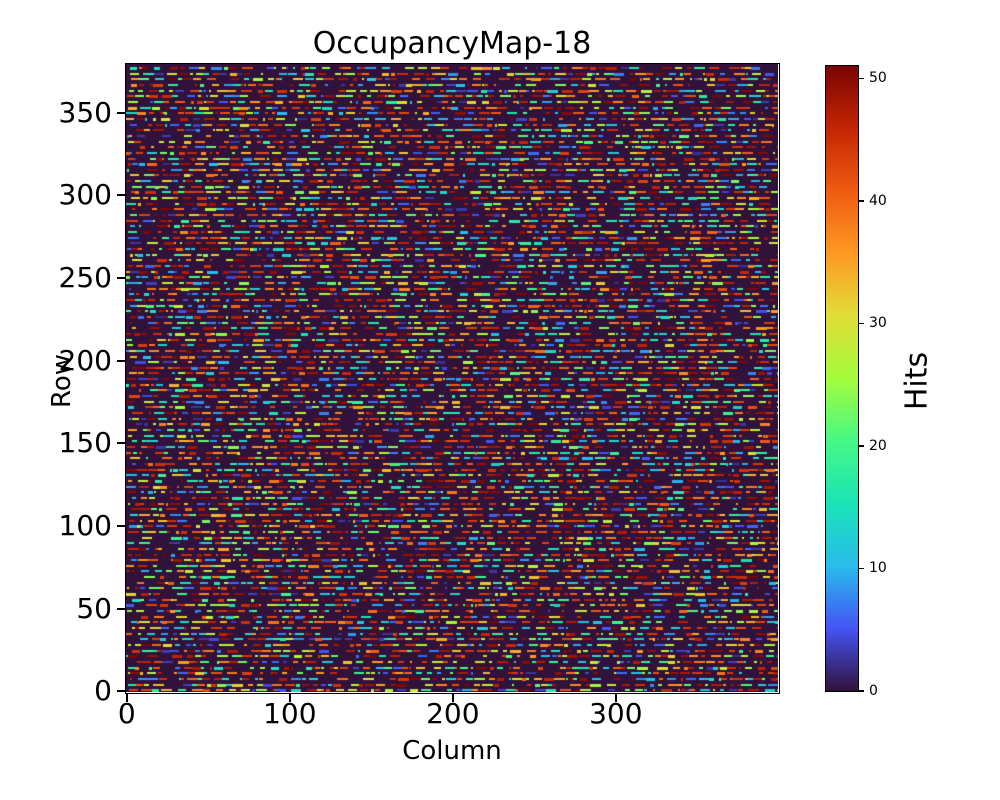  Describe the element at coordinates (85, 360) in the screenshot. I see `y-tick-label: 200` at that location.